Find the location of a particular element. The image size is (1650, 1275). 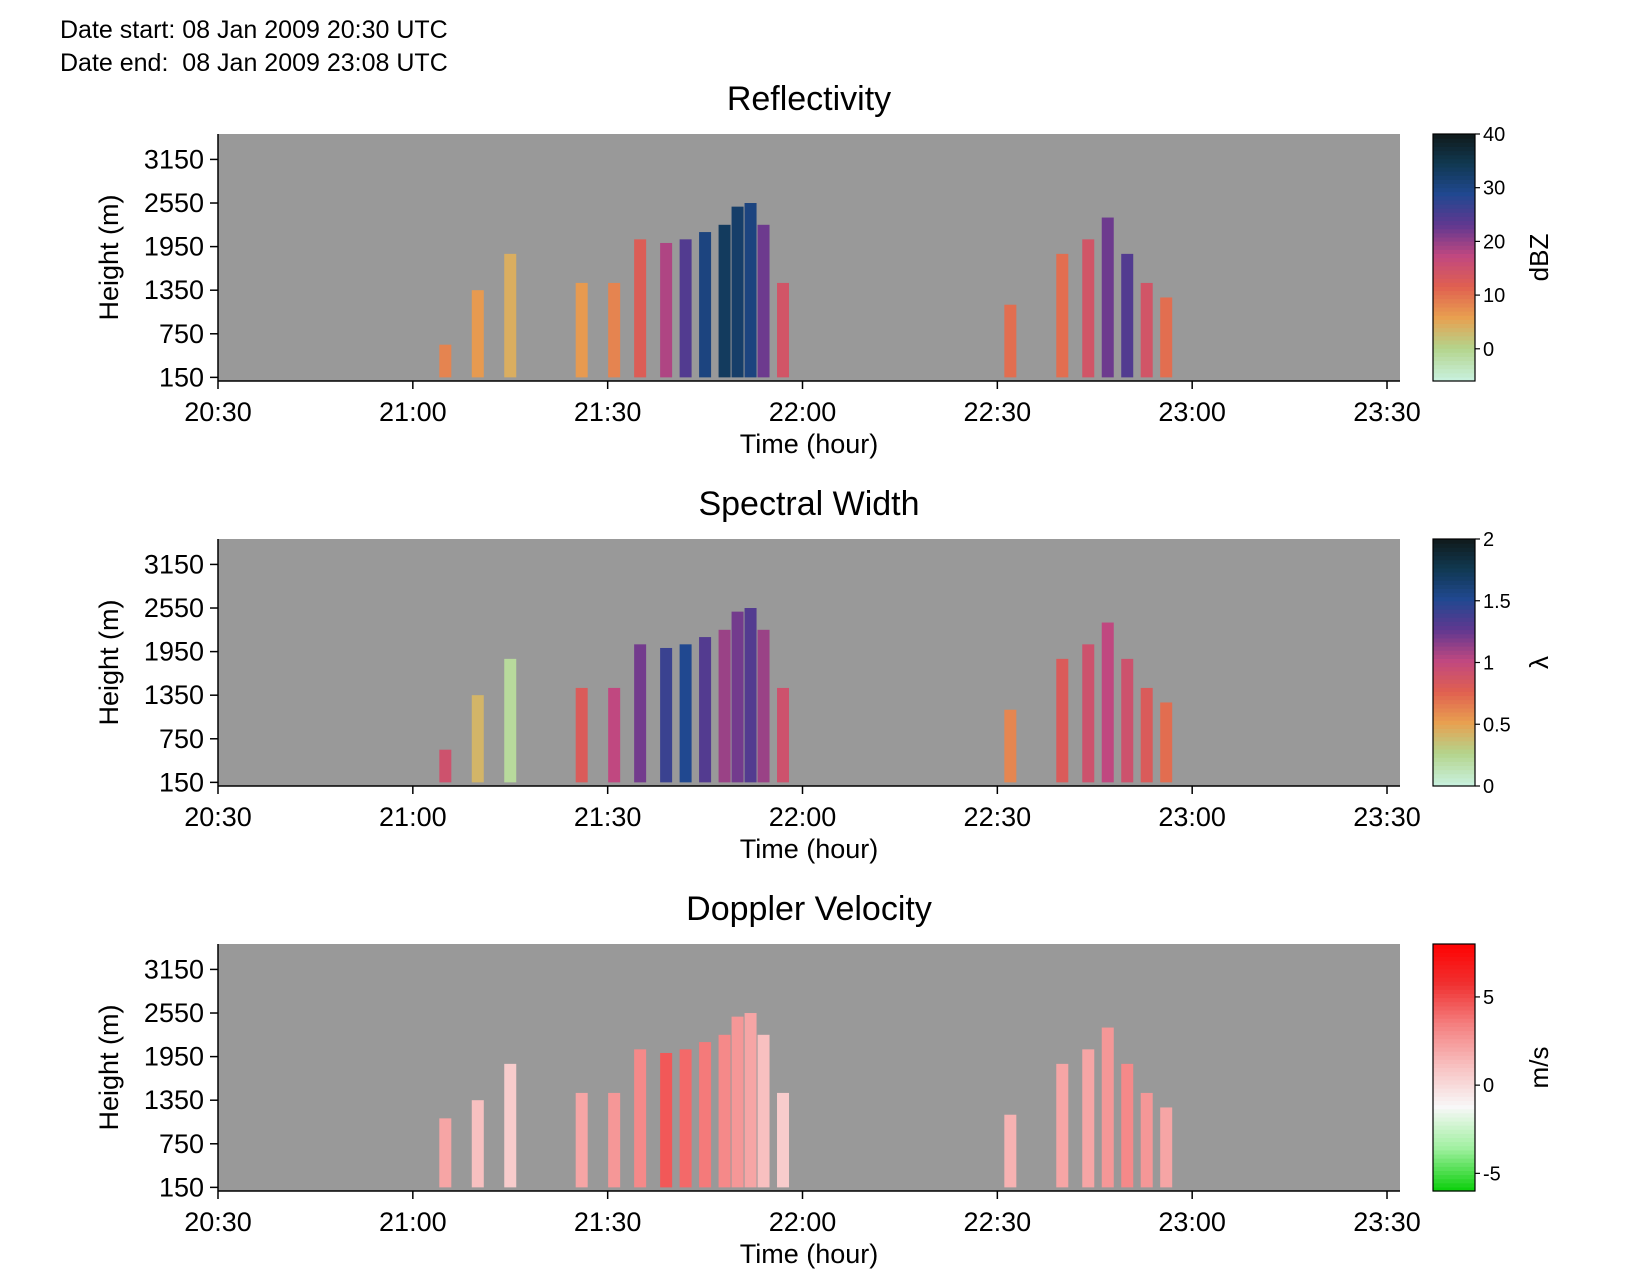

y-tick-label: 1350 is located at coordinates (174, 1100).